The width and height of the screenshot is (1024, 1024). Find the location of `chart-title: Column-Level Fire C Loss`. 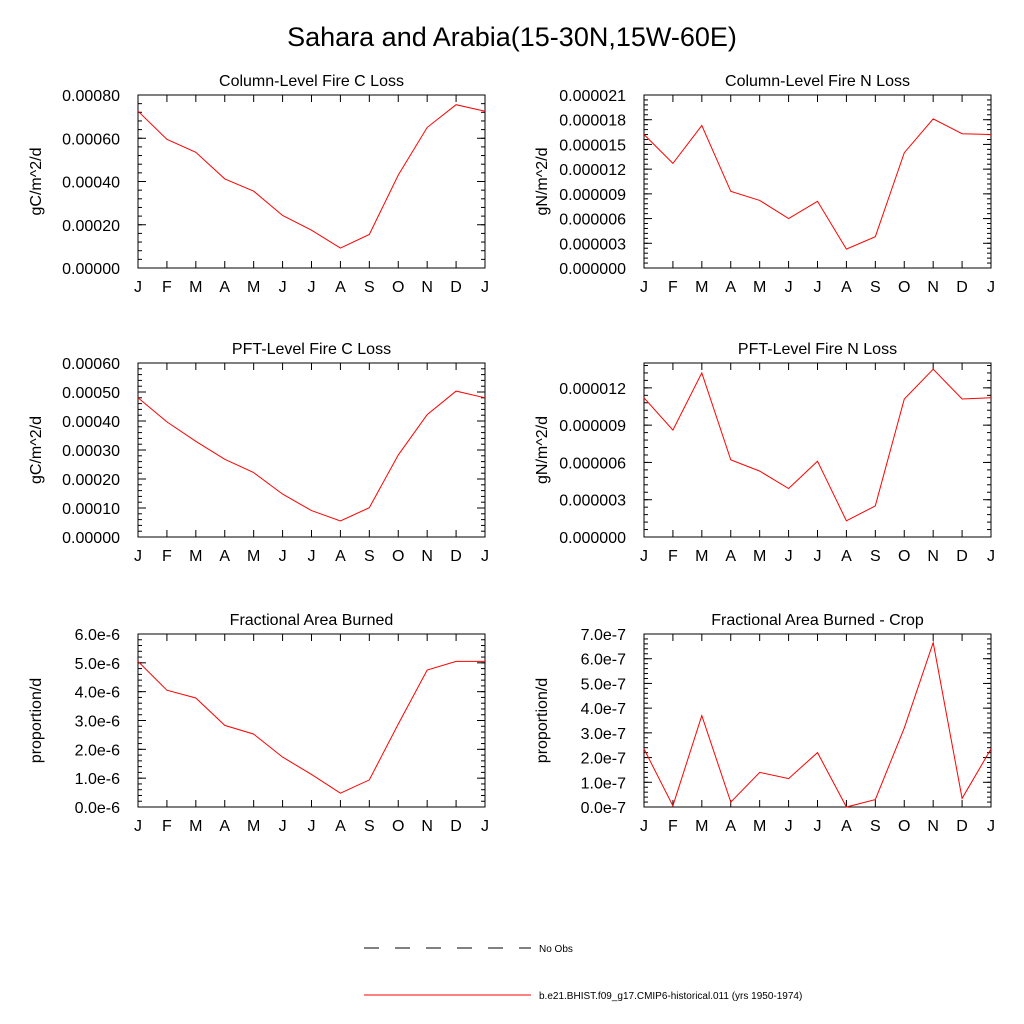

chart-title: Column-Level Fire C Loss is located at coordinates (311, 81).